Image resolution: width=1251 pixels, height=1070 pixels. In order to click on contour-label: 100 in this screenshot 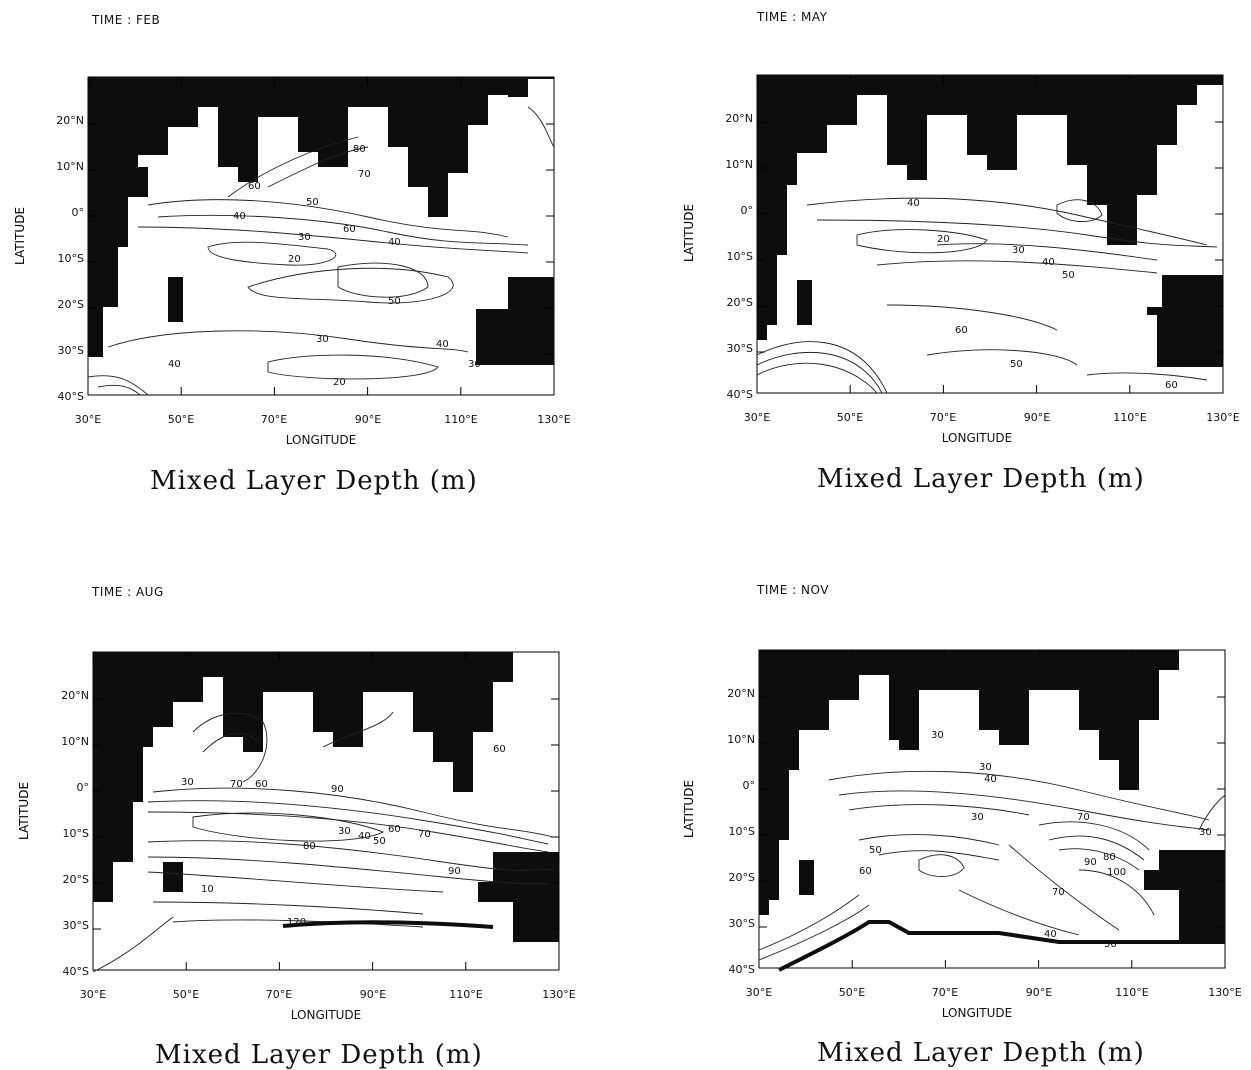, I will do `click(1116, 872)`.